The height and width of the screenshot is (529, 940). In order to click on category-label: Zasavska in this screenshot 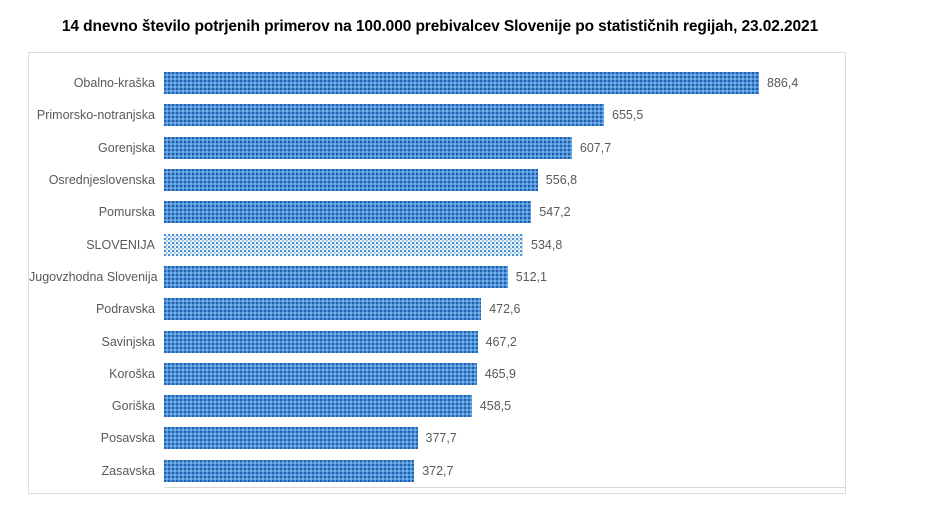, I will do `click(128, 470)`.